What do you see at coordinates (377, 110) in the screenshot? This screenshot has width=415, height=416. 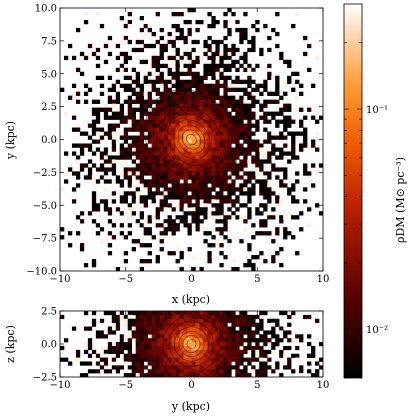 I see `colorbar-tick-label: 10⁻¹` at bounding box center [377, 110].